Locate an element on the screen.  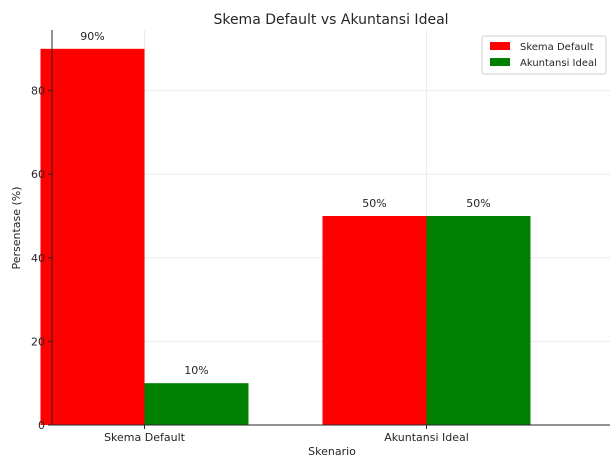
legend-label: Akuntansi Ideal is located at coordinates (558, 63).